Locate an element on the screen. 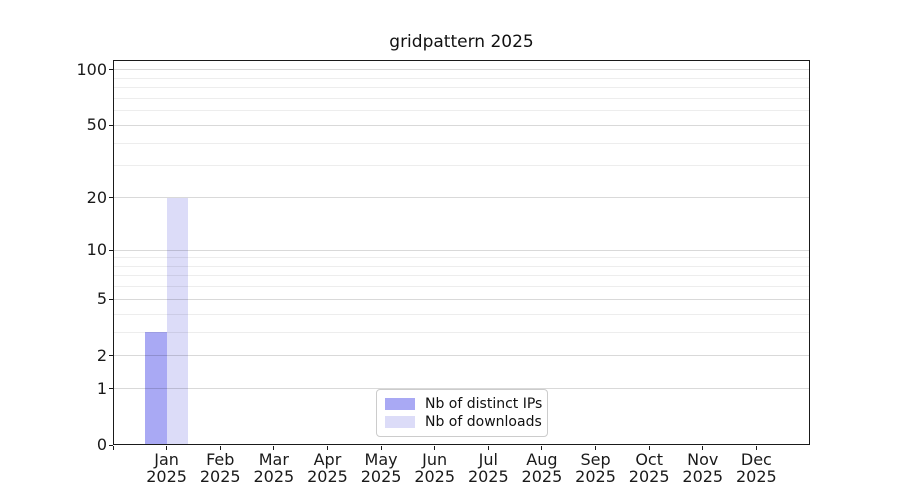 This screenshot has height=500, width=900. legend: Nb of distinct IPs Nb of downloads is located at coordinates (462, 413).